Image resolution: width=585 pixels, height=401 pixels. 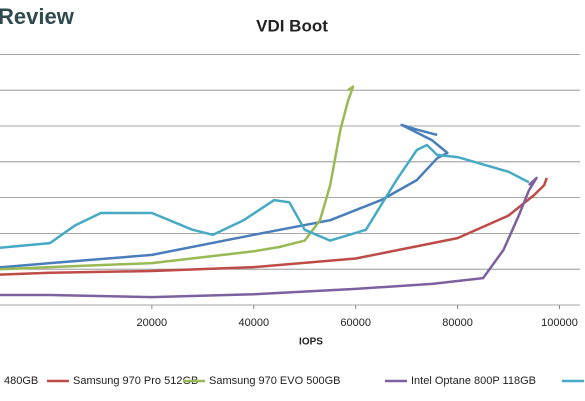 I want to click on x-tick-label: 20000, so click(x=152, y=323).